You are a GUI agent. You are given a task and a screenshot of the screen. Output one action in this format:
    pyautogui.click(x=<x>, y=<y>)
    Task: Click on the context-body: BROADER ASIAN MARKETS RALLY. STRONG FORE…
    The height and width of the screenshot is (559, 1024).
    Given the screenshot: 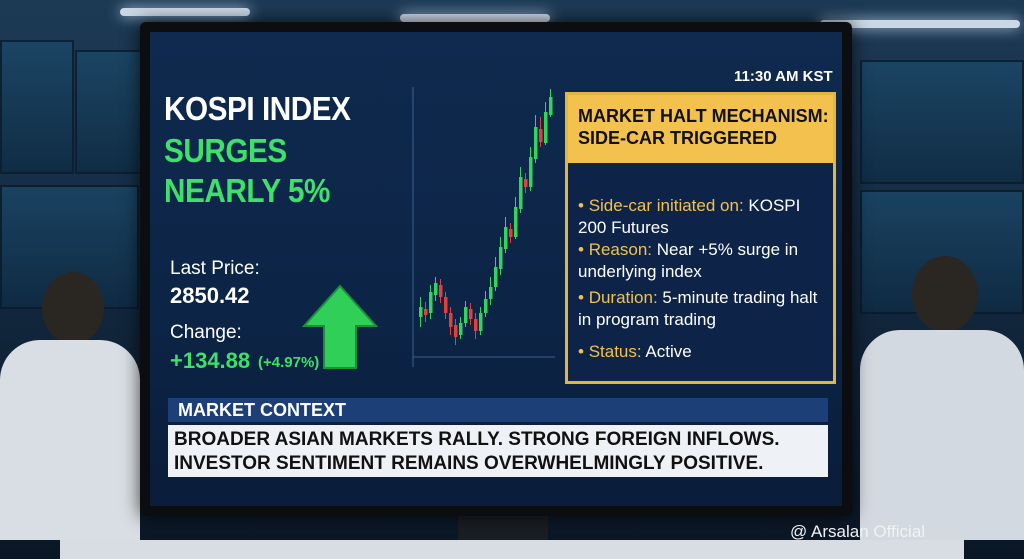 What is the action you would take?
    pyautogui.click(x=498, y=451)
    